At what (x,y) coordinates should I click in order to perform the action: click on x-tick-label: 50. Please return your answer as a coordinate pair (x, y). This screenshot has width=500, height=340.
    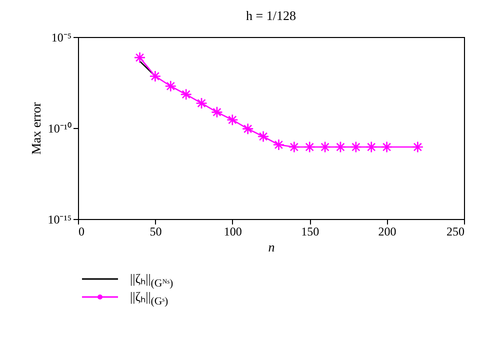
    Looking at the image, I should click on (156, 231).